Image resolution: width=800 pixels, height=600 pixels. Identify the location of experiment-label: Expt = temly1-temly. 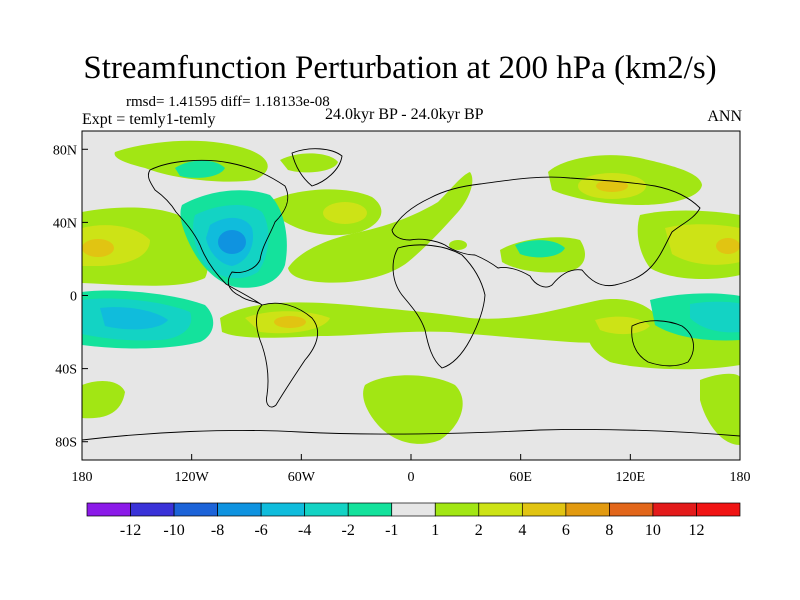
(149, 119).